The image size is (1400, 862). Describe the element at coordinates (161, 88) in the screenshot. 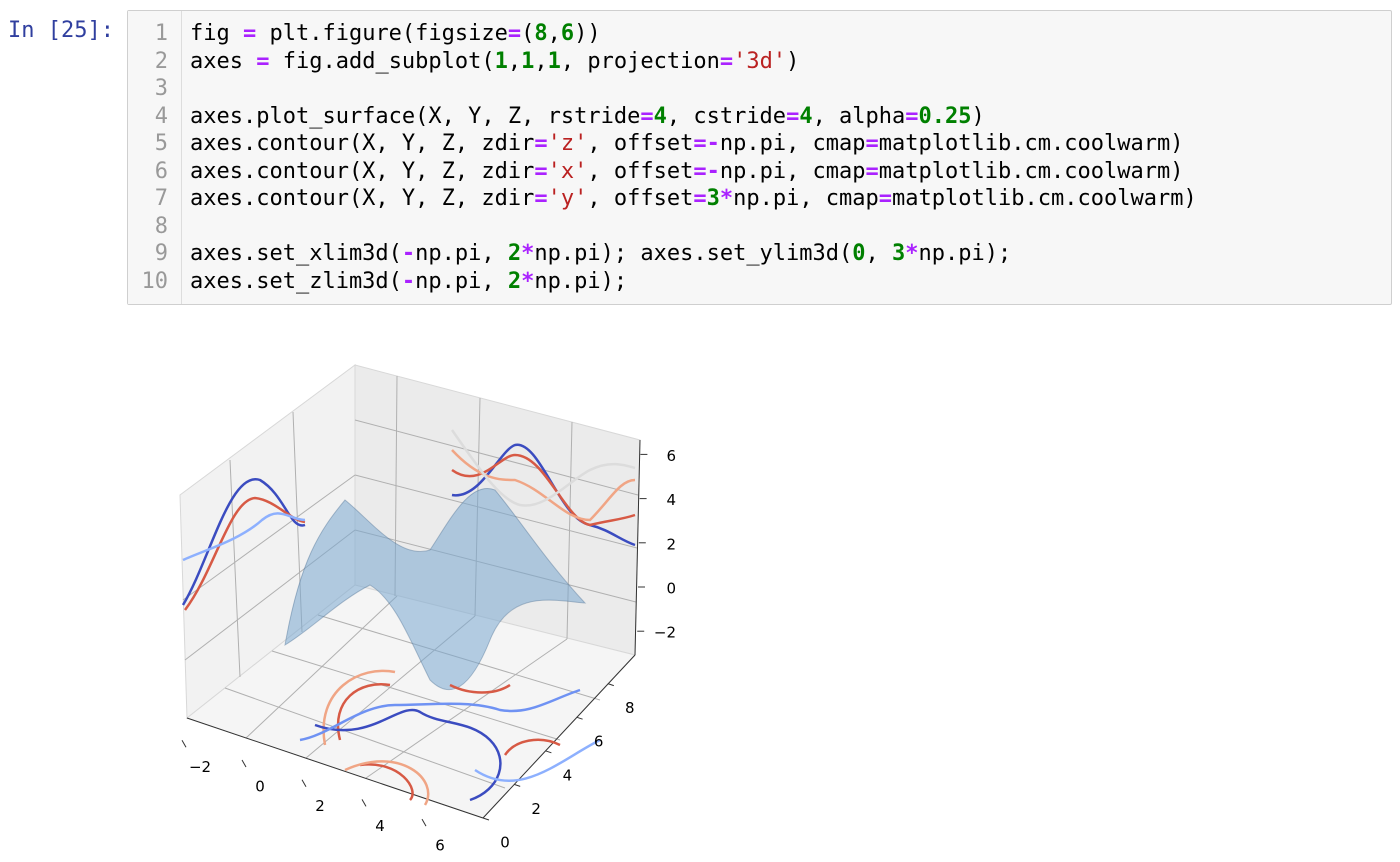

I see `line-number: 3` at that location.